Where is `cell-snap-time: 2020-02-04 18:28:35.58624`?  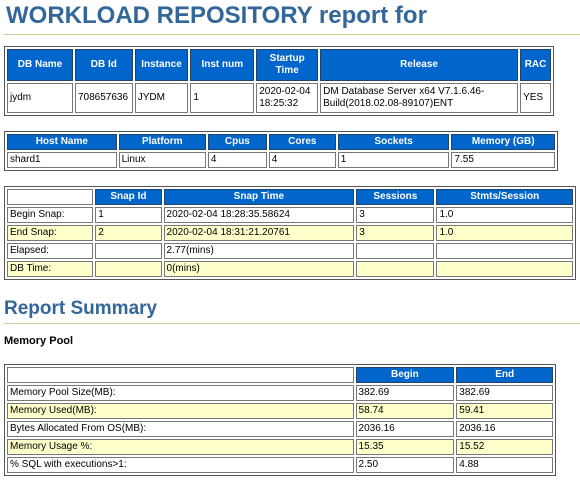 cell-snap-time: 2020-02-04 18:28:35.58624 is located at coordinates (259, 215).